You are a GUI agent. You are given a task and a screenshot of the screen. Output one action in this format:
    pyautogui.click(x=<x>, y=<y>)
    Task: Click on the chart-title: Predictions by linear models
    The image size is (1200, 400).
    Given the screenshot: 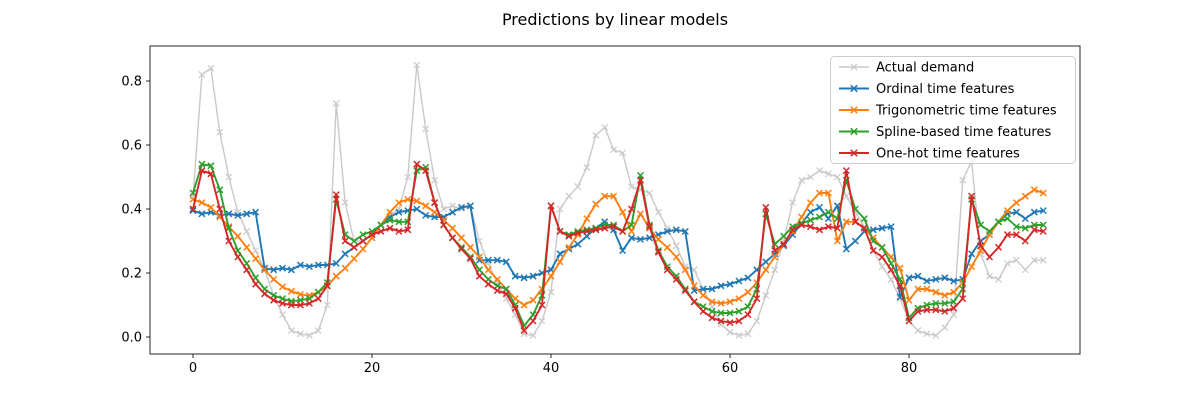 What is the action you would take?
    pyautogui.click(x=615, y=19)
    